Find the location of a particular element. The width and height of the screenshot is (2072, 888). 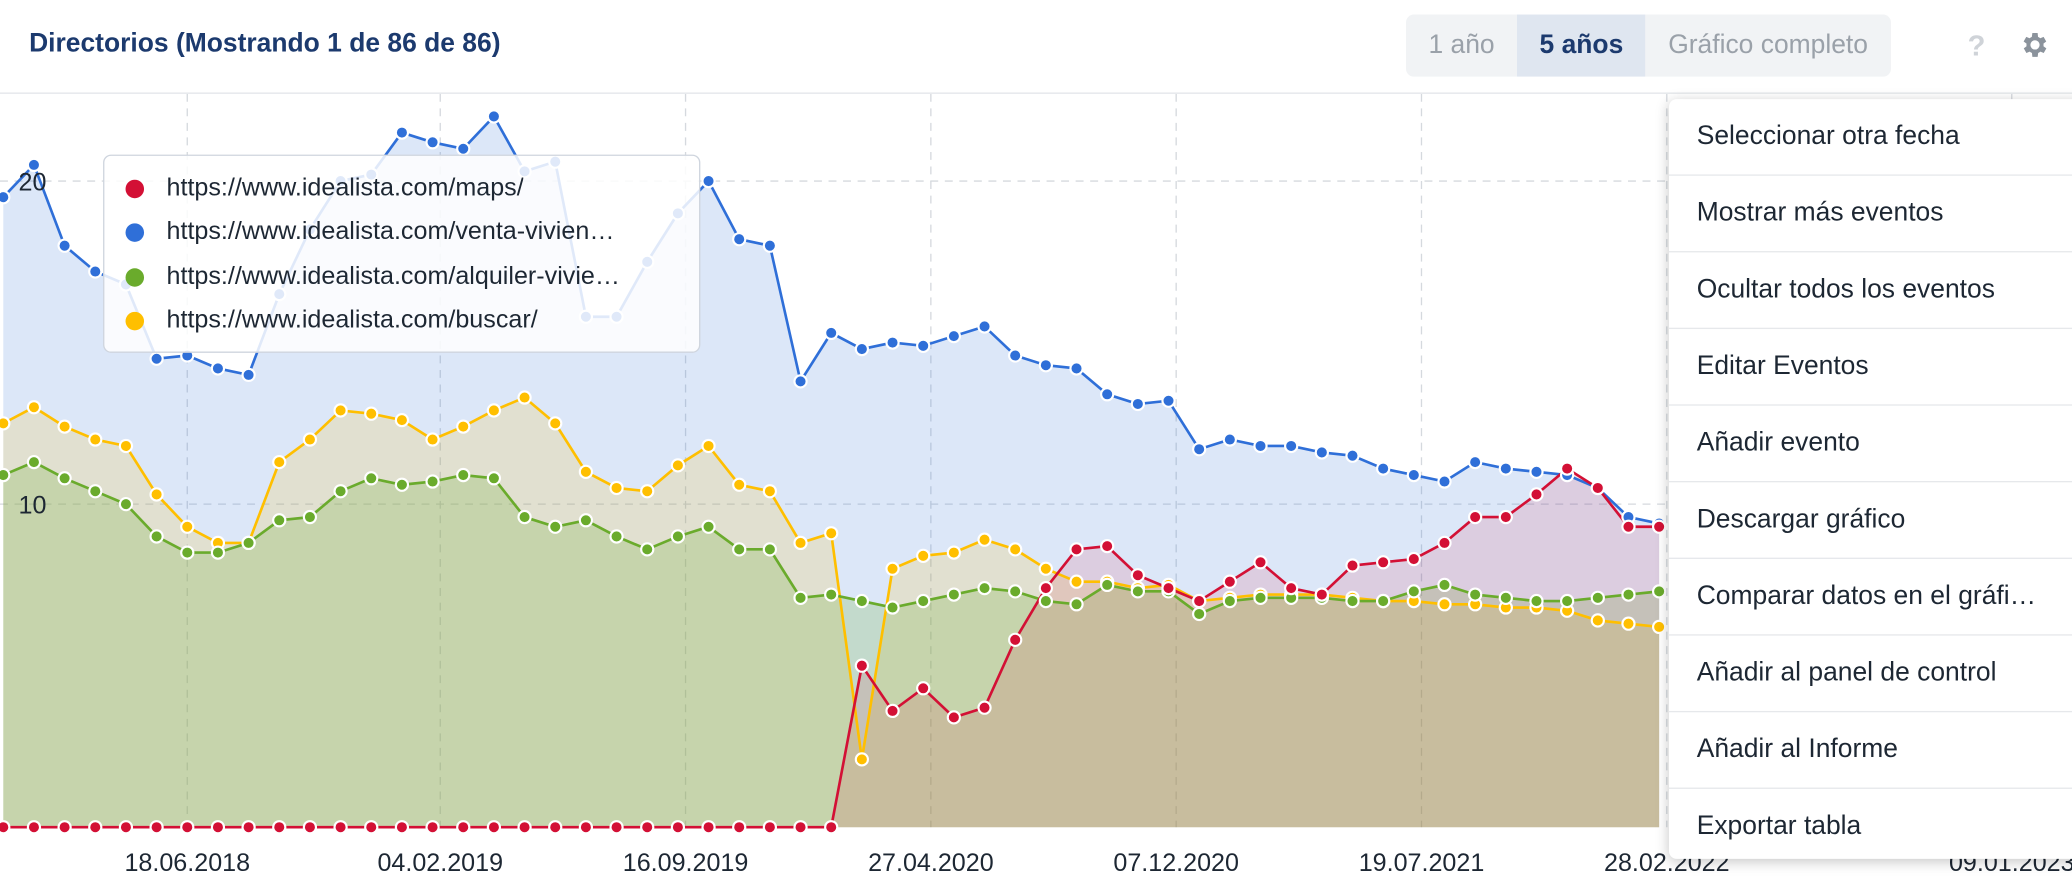

menu-item: Añadir al Informe is located at coordinates (1870, 750).